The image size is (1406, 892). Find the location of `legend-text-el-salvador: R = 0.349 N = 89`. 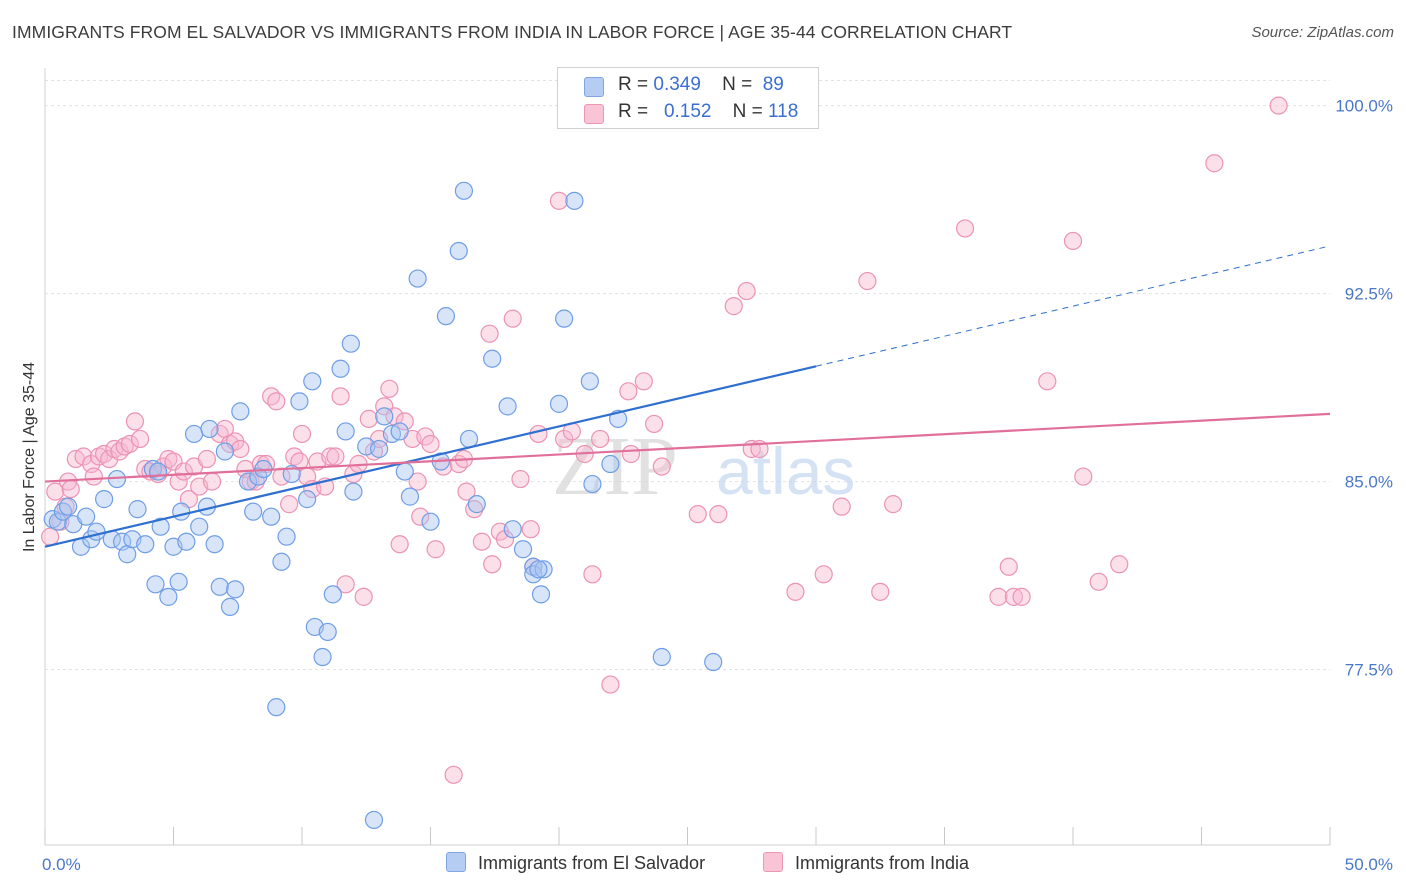

legend-text-el-salvador: R = 0.349 N = 89 is located at coordinates (701, 84).